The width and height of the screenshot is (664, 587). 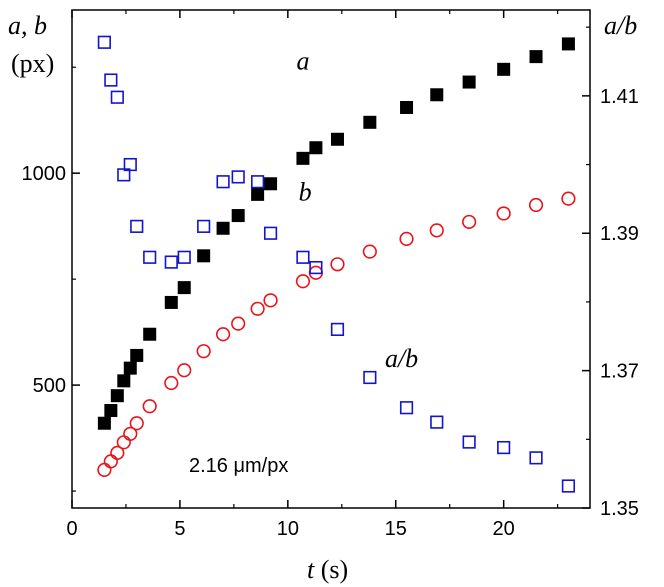 I want to click on x-tick-label: 20, so click(x=504, y=529).